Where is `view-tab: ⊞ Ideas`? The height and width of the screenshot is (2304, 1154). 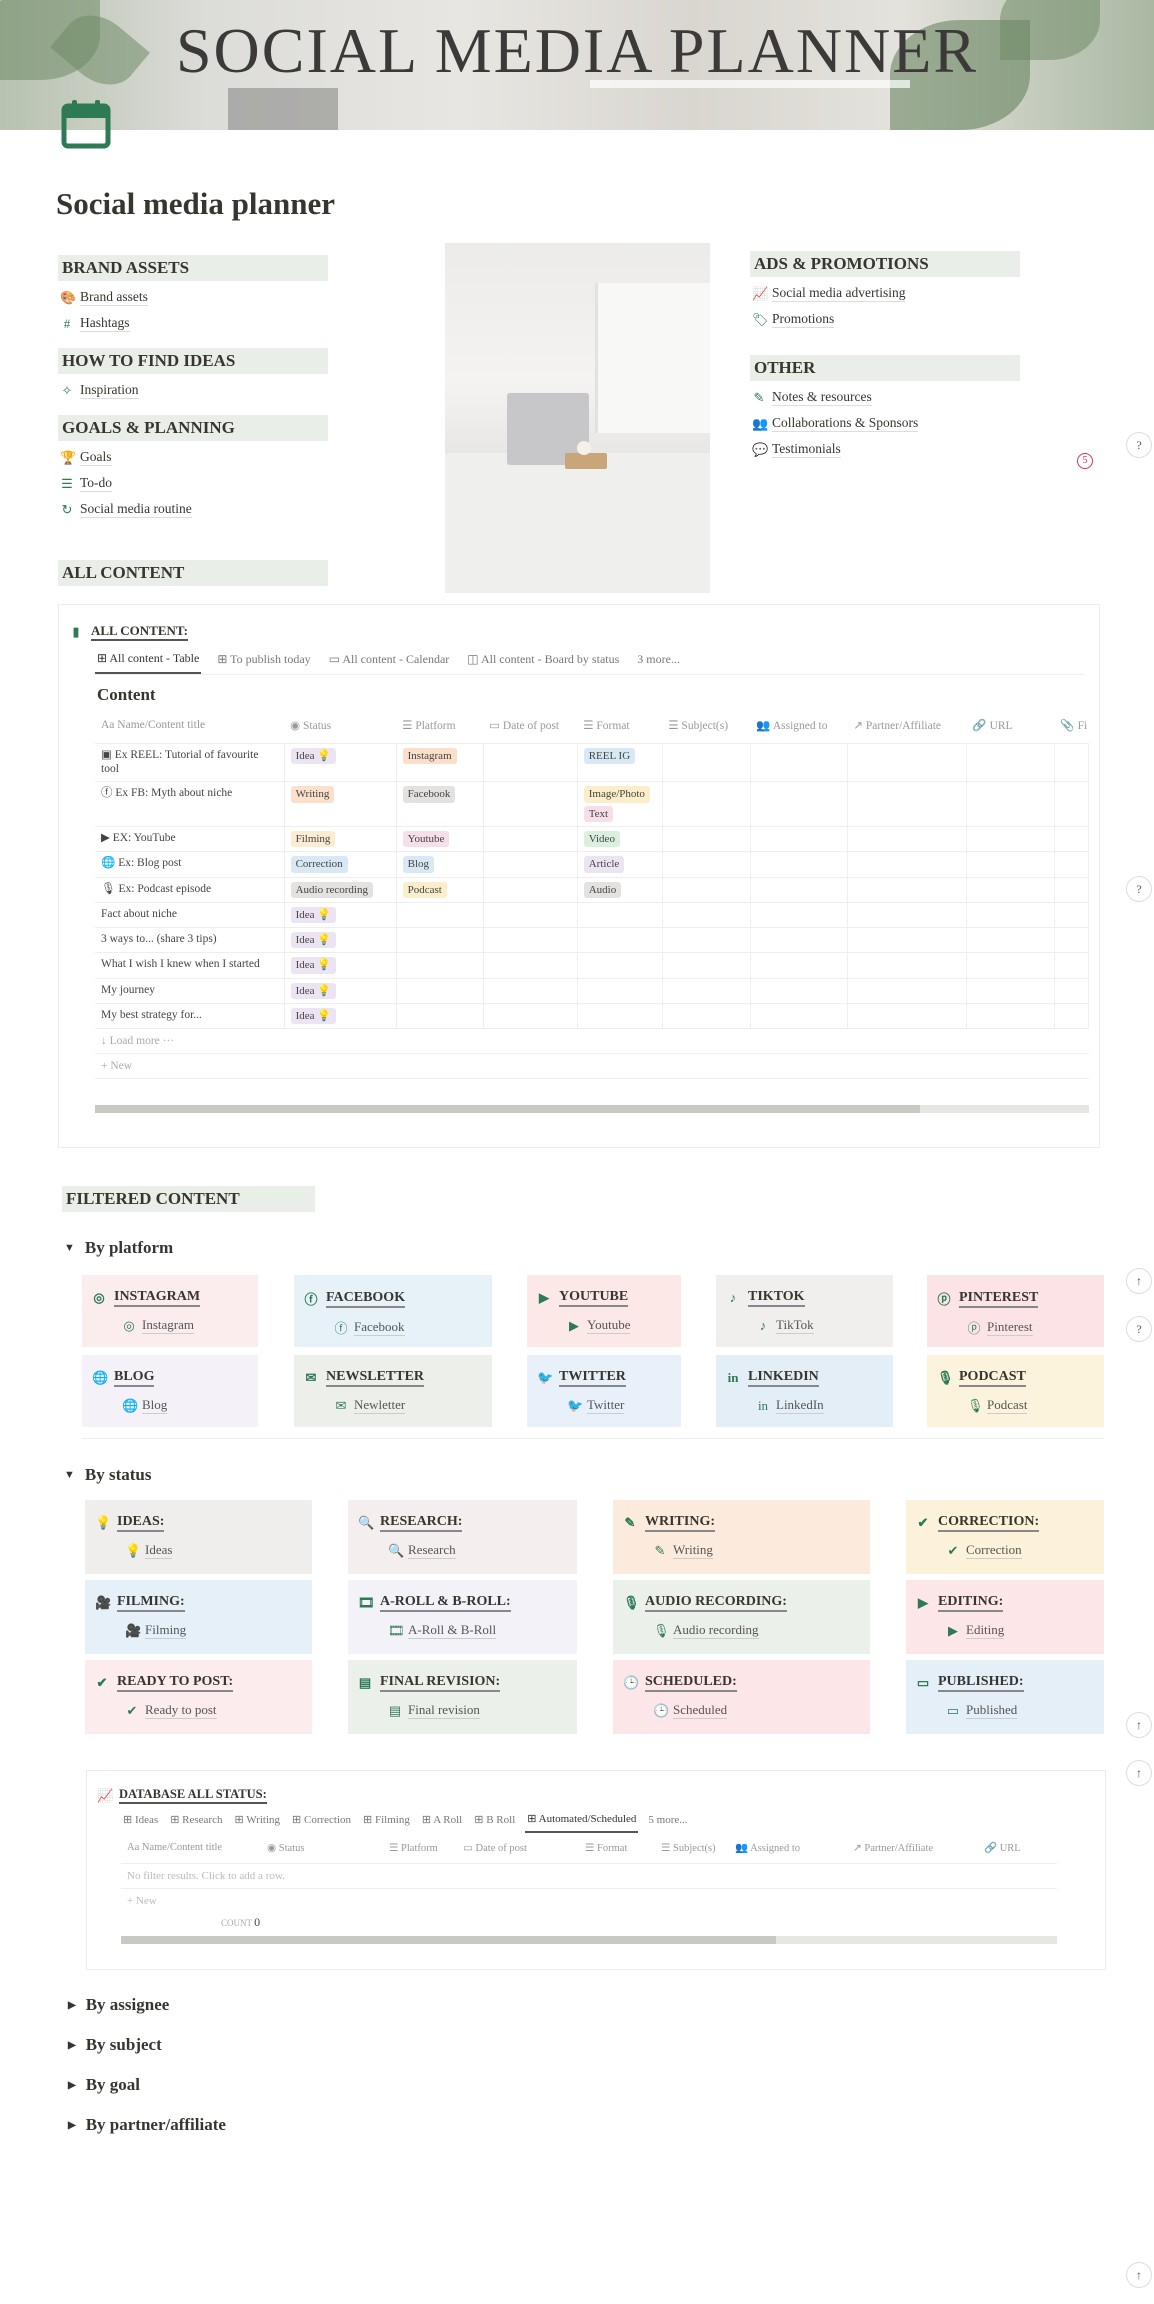 view-tab: ⊞ Ideas is located at coordinates (141, 1820).